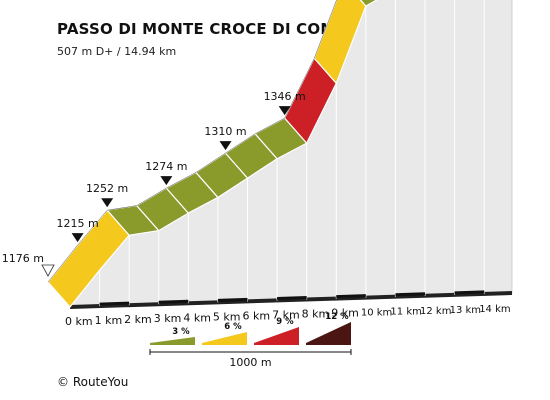  What do you see at coordinates (79, 321) in the screenshot?
I see `x-tick-label: 0 km` at bounding box center [79, 321].